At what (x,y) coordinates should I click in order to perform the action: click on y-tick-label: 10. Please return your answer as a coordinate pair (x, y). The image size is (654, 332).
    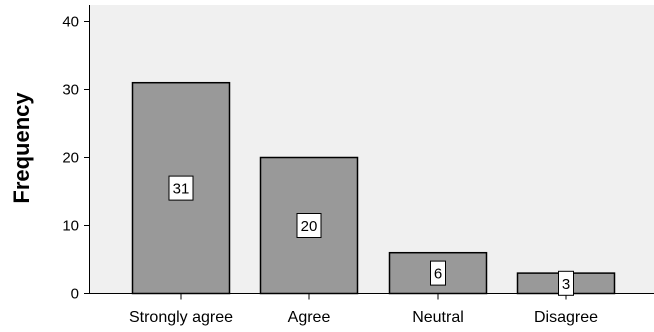
    Looking at the image, I should click on (70, 226).